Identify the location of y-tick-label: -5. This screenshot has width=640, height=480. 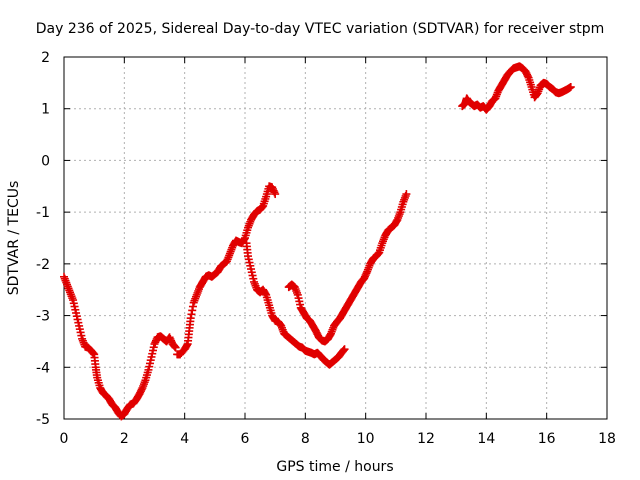
(43, 420).